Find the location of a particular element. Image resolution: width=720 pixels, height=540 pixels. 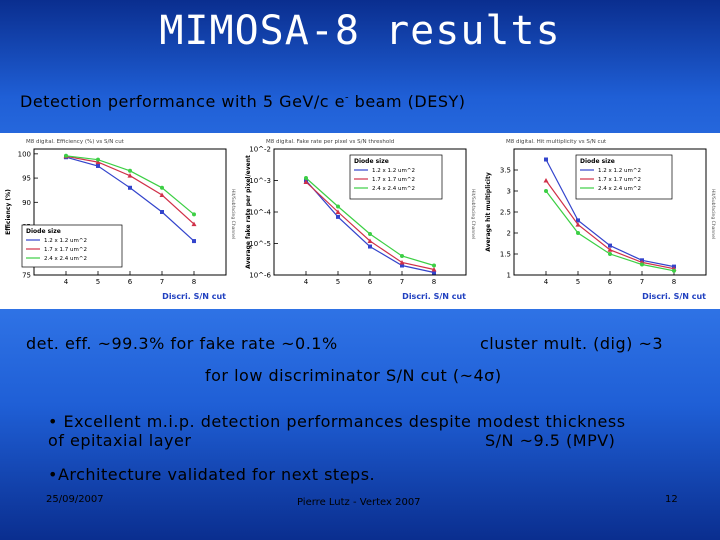

footer-date: 25/09/2007 is located at coordinates (75, 499).